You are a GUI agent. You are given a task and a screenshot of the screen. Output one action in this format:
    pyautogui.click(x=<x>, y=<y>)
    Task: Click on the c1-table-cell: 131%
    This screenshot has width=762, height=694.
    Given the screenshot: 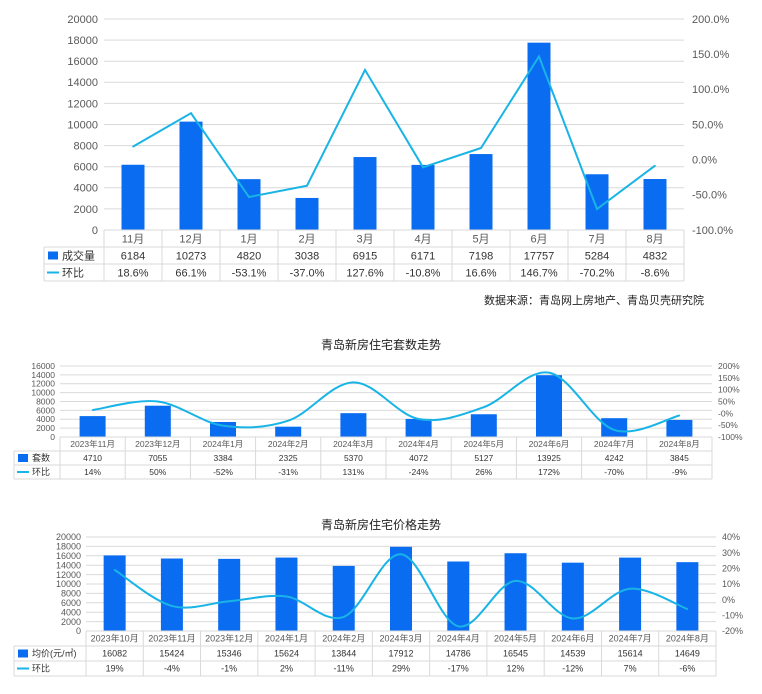 What is the action you would take?
    pyautogui.click(x=354, y=472)
    